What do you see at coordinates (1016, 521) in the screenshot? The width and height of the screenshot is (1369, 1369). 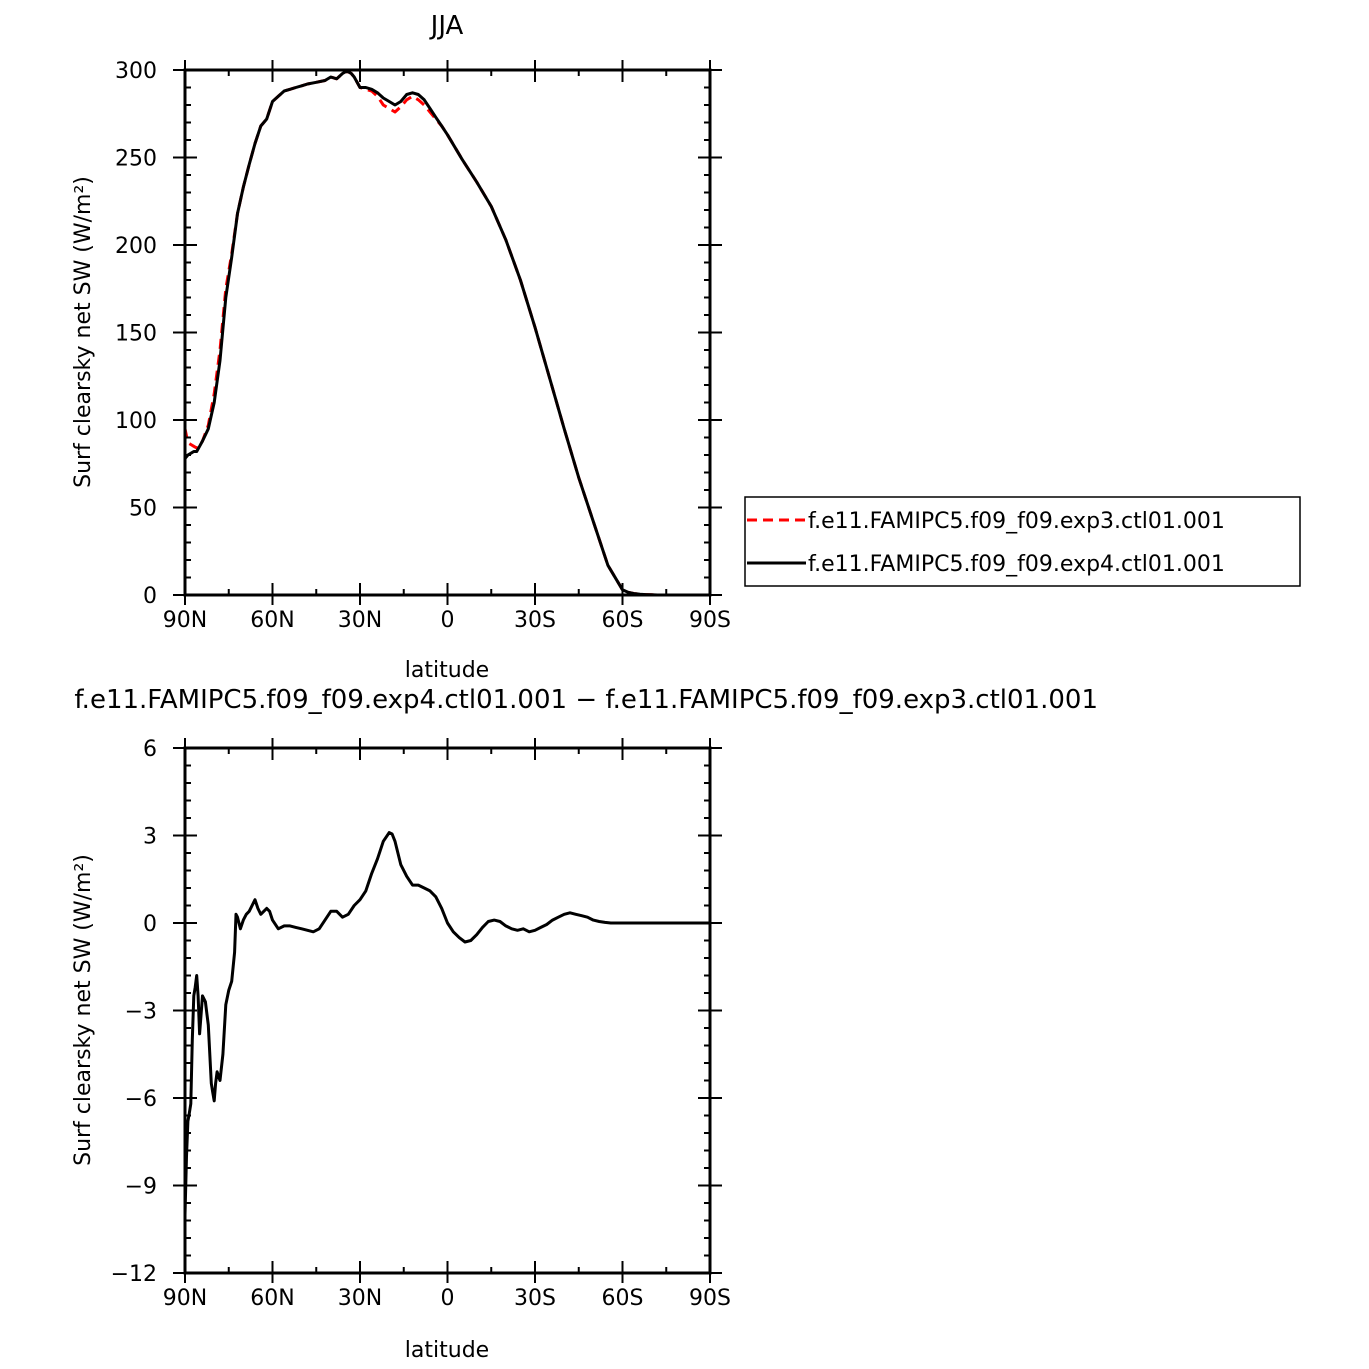 I see `legend-label-exp3: f.e11.FAMIPC5.f09_f09.exp3.ctl01.001` at bounding box center [1016, 521].